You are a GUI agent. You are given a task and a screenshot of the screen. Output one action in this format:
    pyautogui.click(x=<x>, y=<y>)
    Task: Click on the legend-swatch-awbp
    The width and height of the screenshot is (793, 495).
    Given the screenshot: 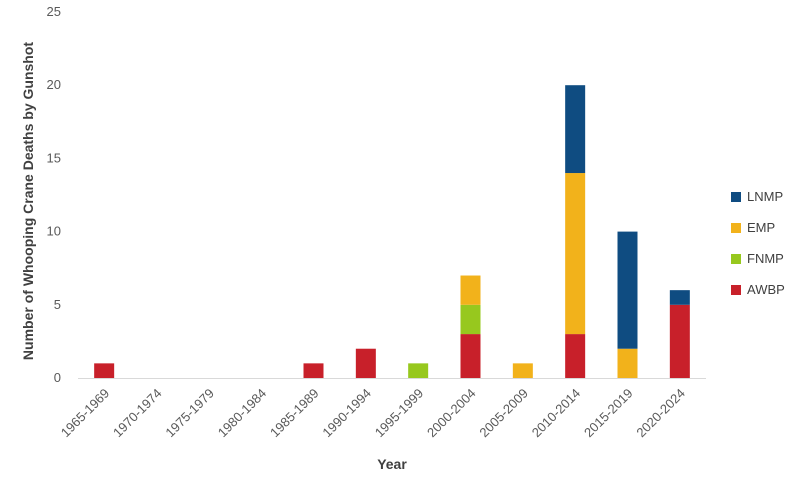 What is the action you would take?
    pyautogui.click(x=736, y=290)
    